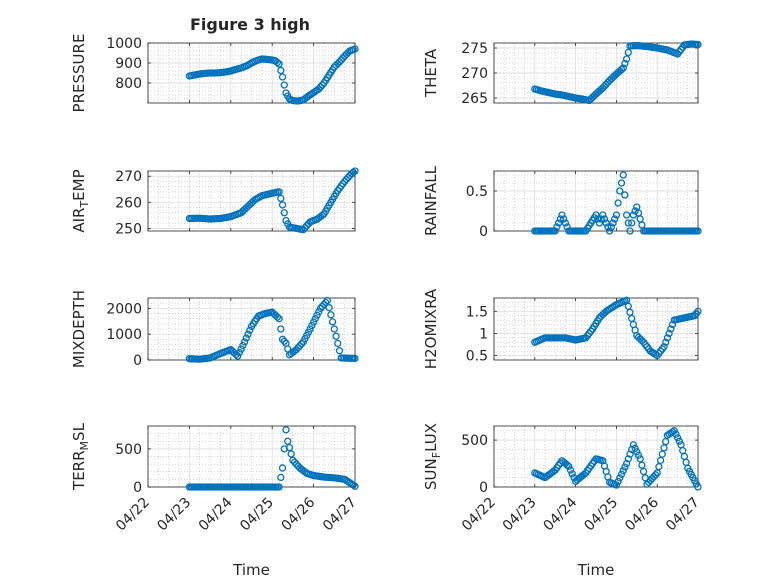  I want to click on y-axis-label: AIRTEMP, so click(80, 200).